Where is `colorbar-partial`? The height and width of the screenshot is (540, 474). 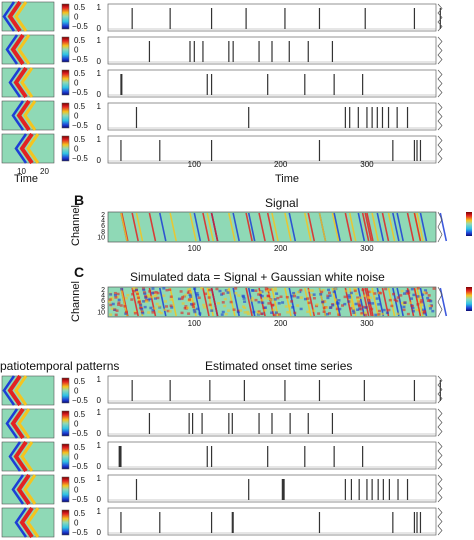
colorbar-partial is located at coordinates (469, 299).